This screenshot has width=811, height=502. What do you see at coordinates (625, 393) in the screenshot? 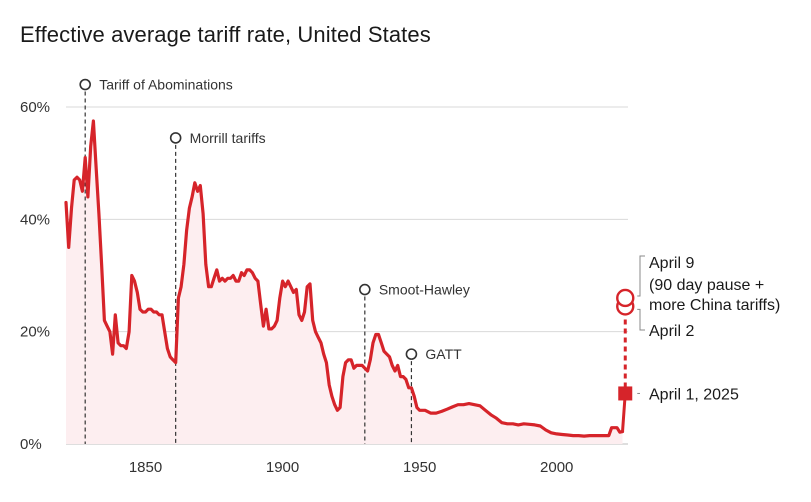
I see `april1-square-marker` at bounding box center [625, 393].